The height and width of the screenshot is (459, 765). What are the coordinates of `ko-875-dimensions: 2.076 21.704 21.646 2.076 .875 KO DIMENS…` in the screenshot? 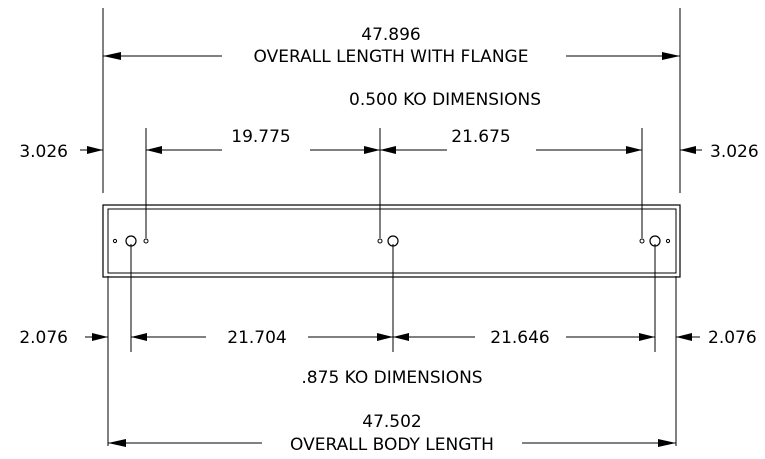 It's located at (387, 358).